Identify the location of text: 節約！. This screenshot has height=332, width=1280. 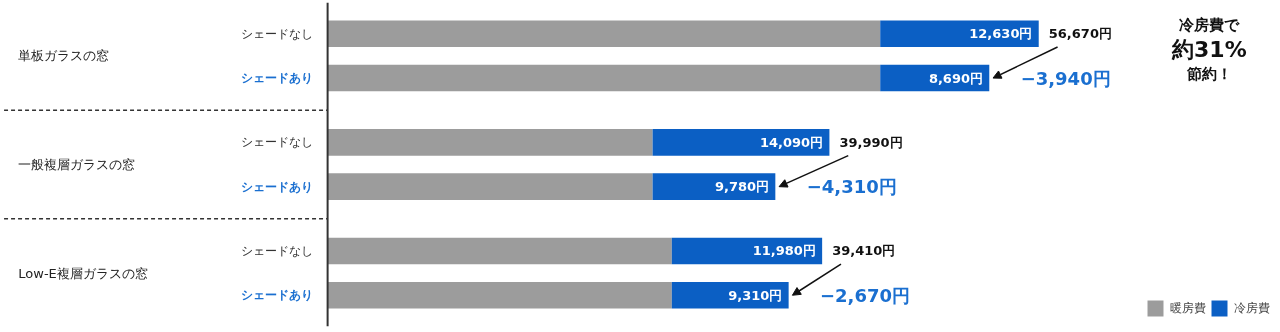
(1208, 73).